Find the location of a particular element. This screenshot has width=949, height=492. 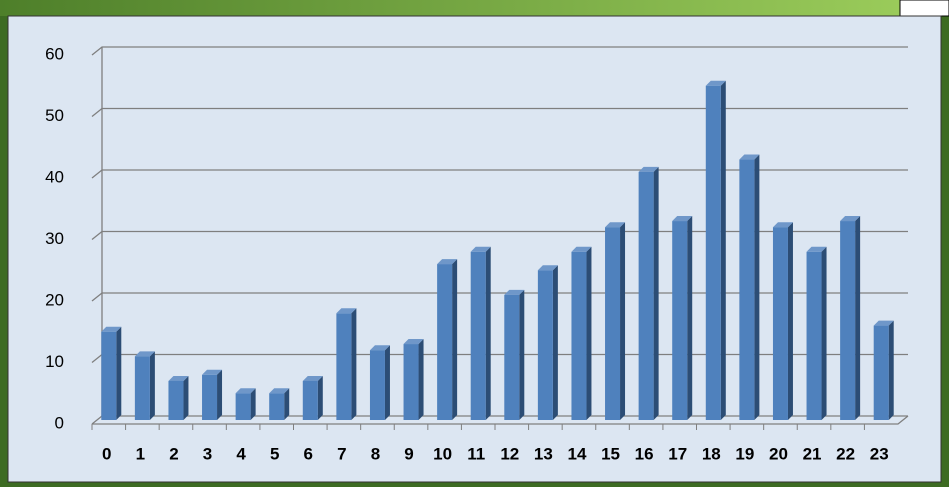

x-tick-label: 9 is located at coordinates (408, 453).